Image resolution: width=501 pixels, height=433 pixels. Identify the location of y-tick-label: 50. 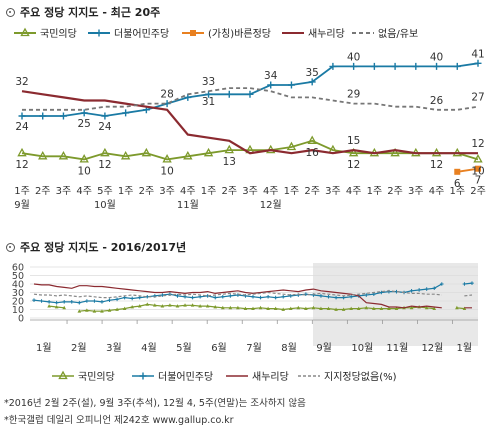
(18, 276).